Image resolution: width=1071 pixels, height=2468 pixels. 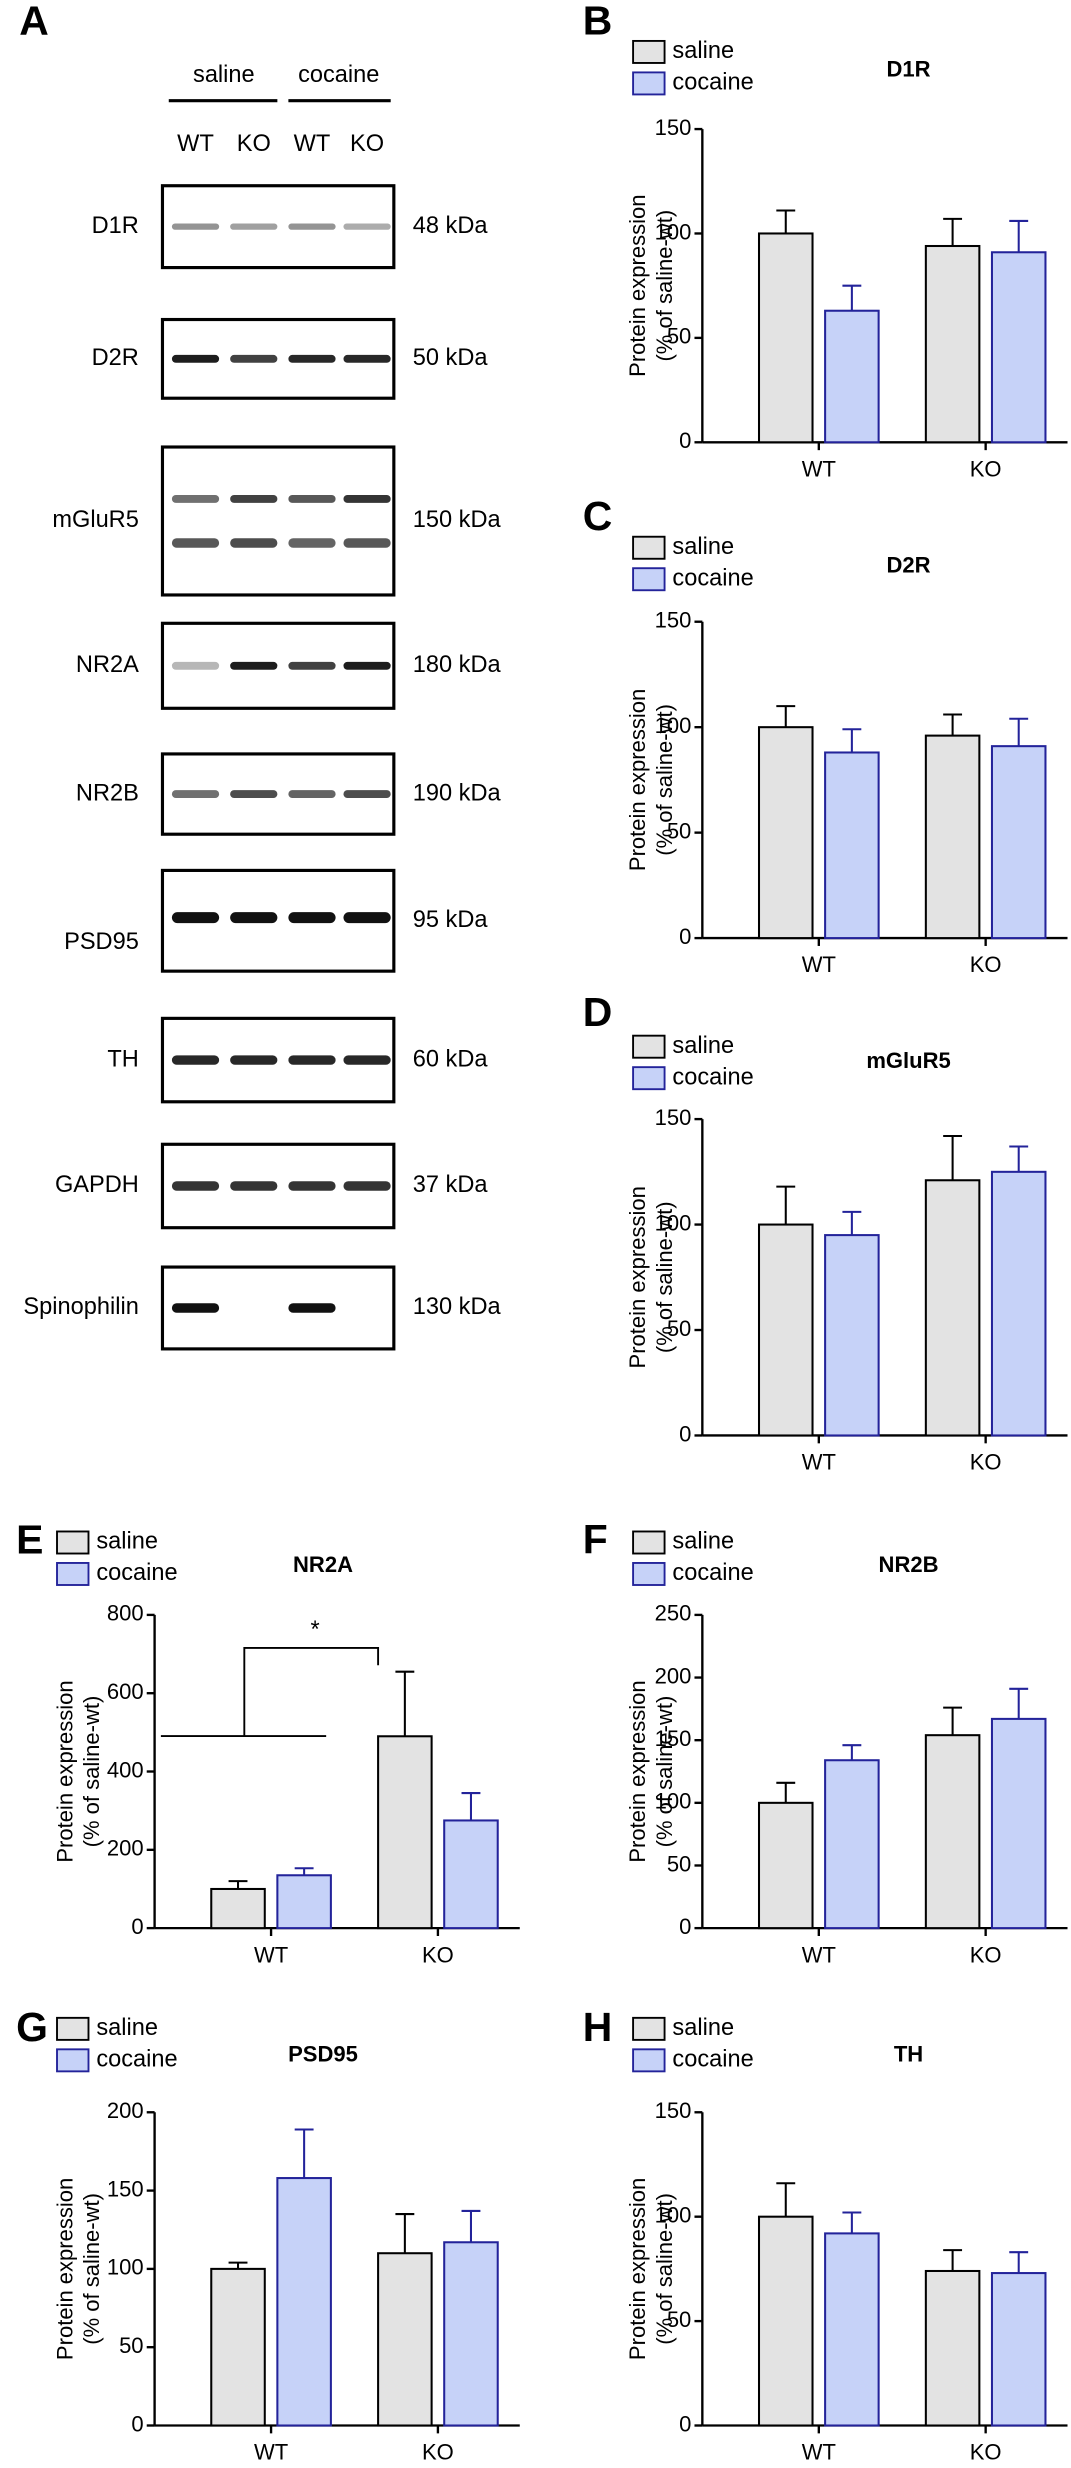 What do you see at coordinates (32, 2027) in the screenshot?
I see `panel-letter: G` at bounding box center [32, 2027].